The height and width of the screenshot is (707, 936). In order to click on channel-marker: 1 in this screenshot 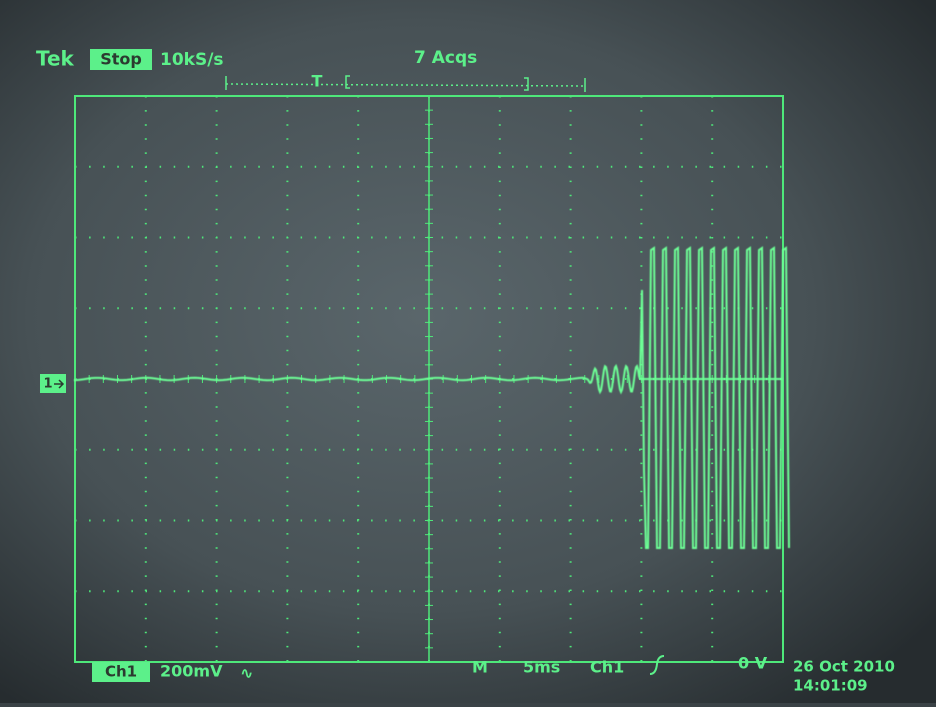, I will do `click(47, 384)`.